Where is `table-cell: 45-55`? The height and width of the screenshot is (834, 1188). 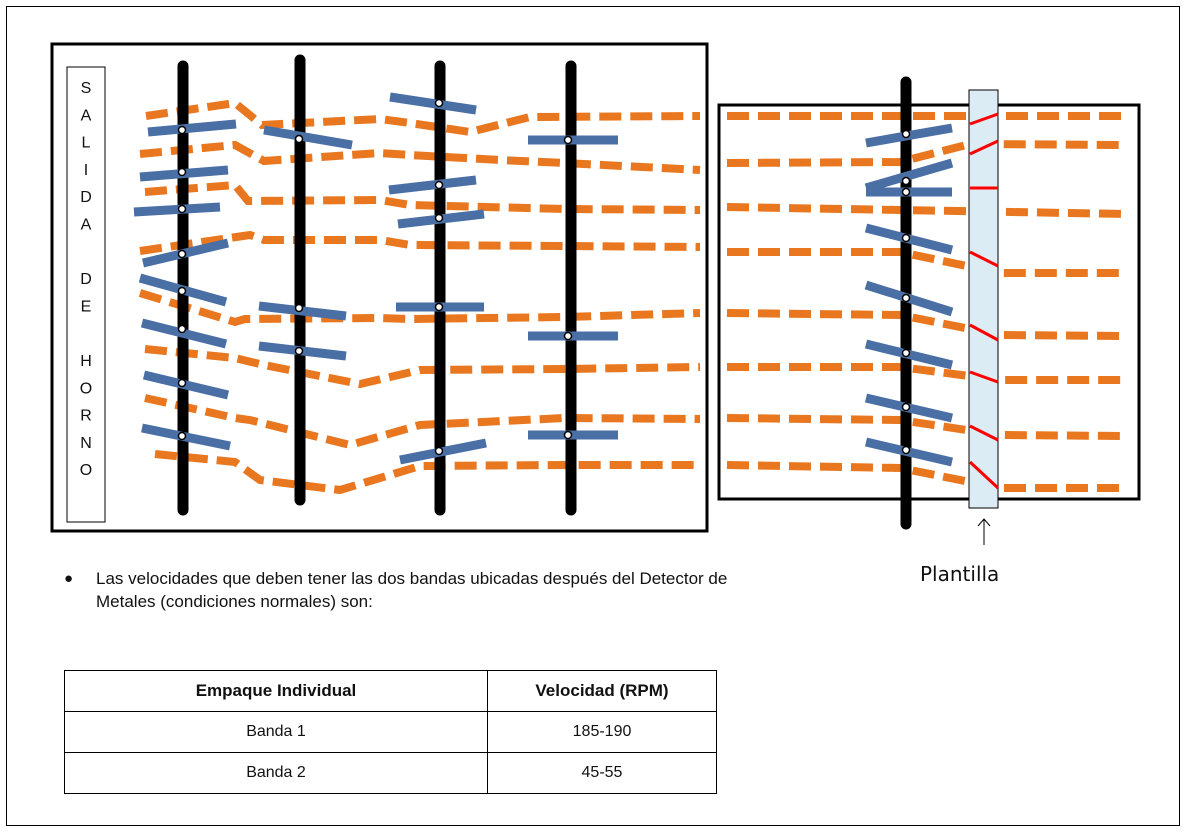
table-cell: 45-55 is located at coordinates (602, 773).